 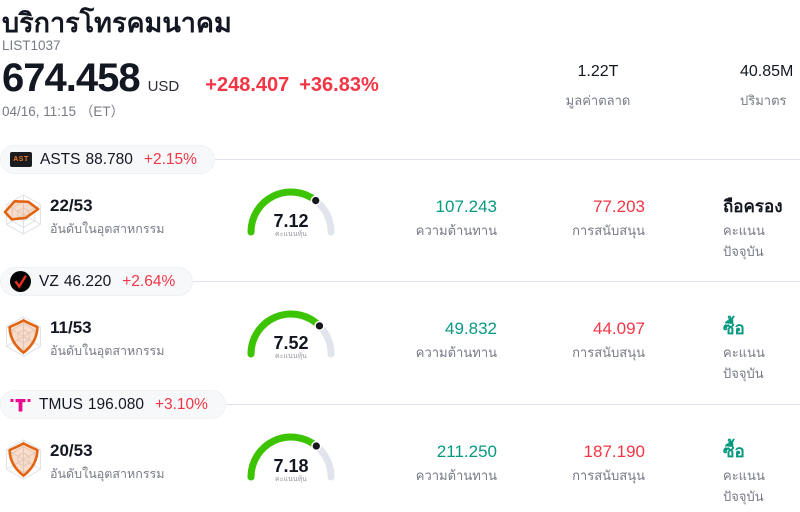 What do you see at coordinates (149, 281) in the screenshot?
I see `ticker-change: +2.64%` at bounding box center [149, 281].